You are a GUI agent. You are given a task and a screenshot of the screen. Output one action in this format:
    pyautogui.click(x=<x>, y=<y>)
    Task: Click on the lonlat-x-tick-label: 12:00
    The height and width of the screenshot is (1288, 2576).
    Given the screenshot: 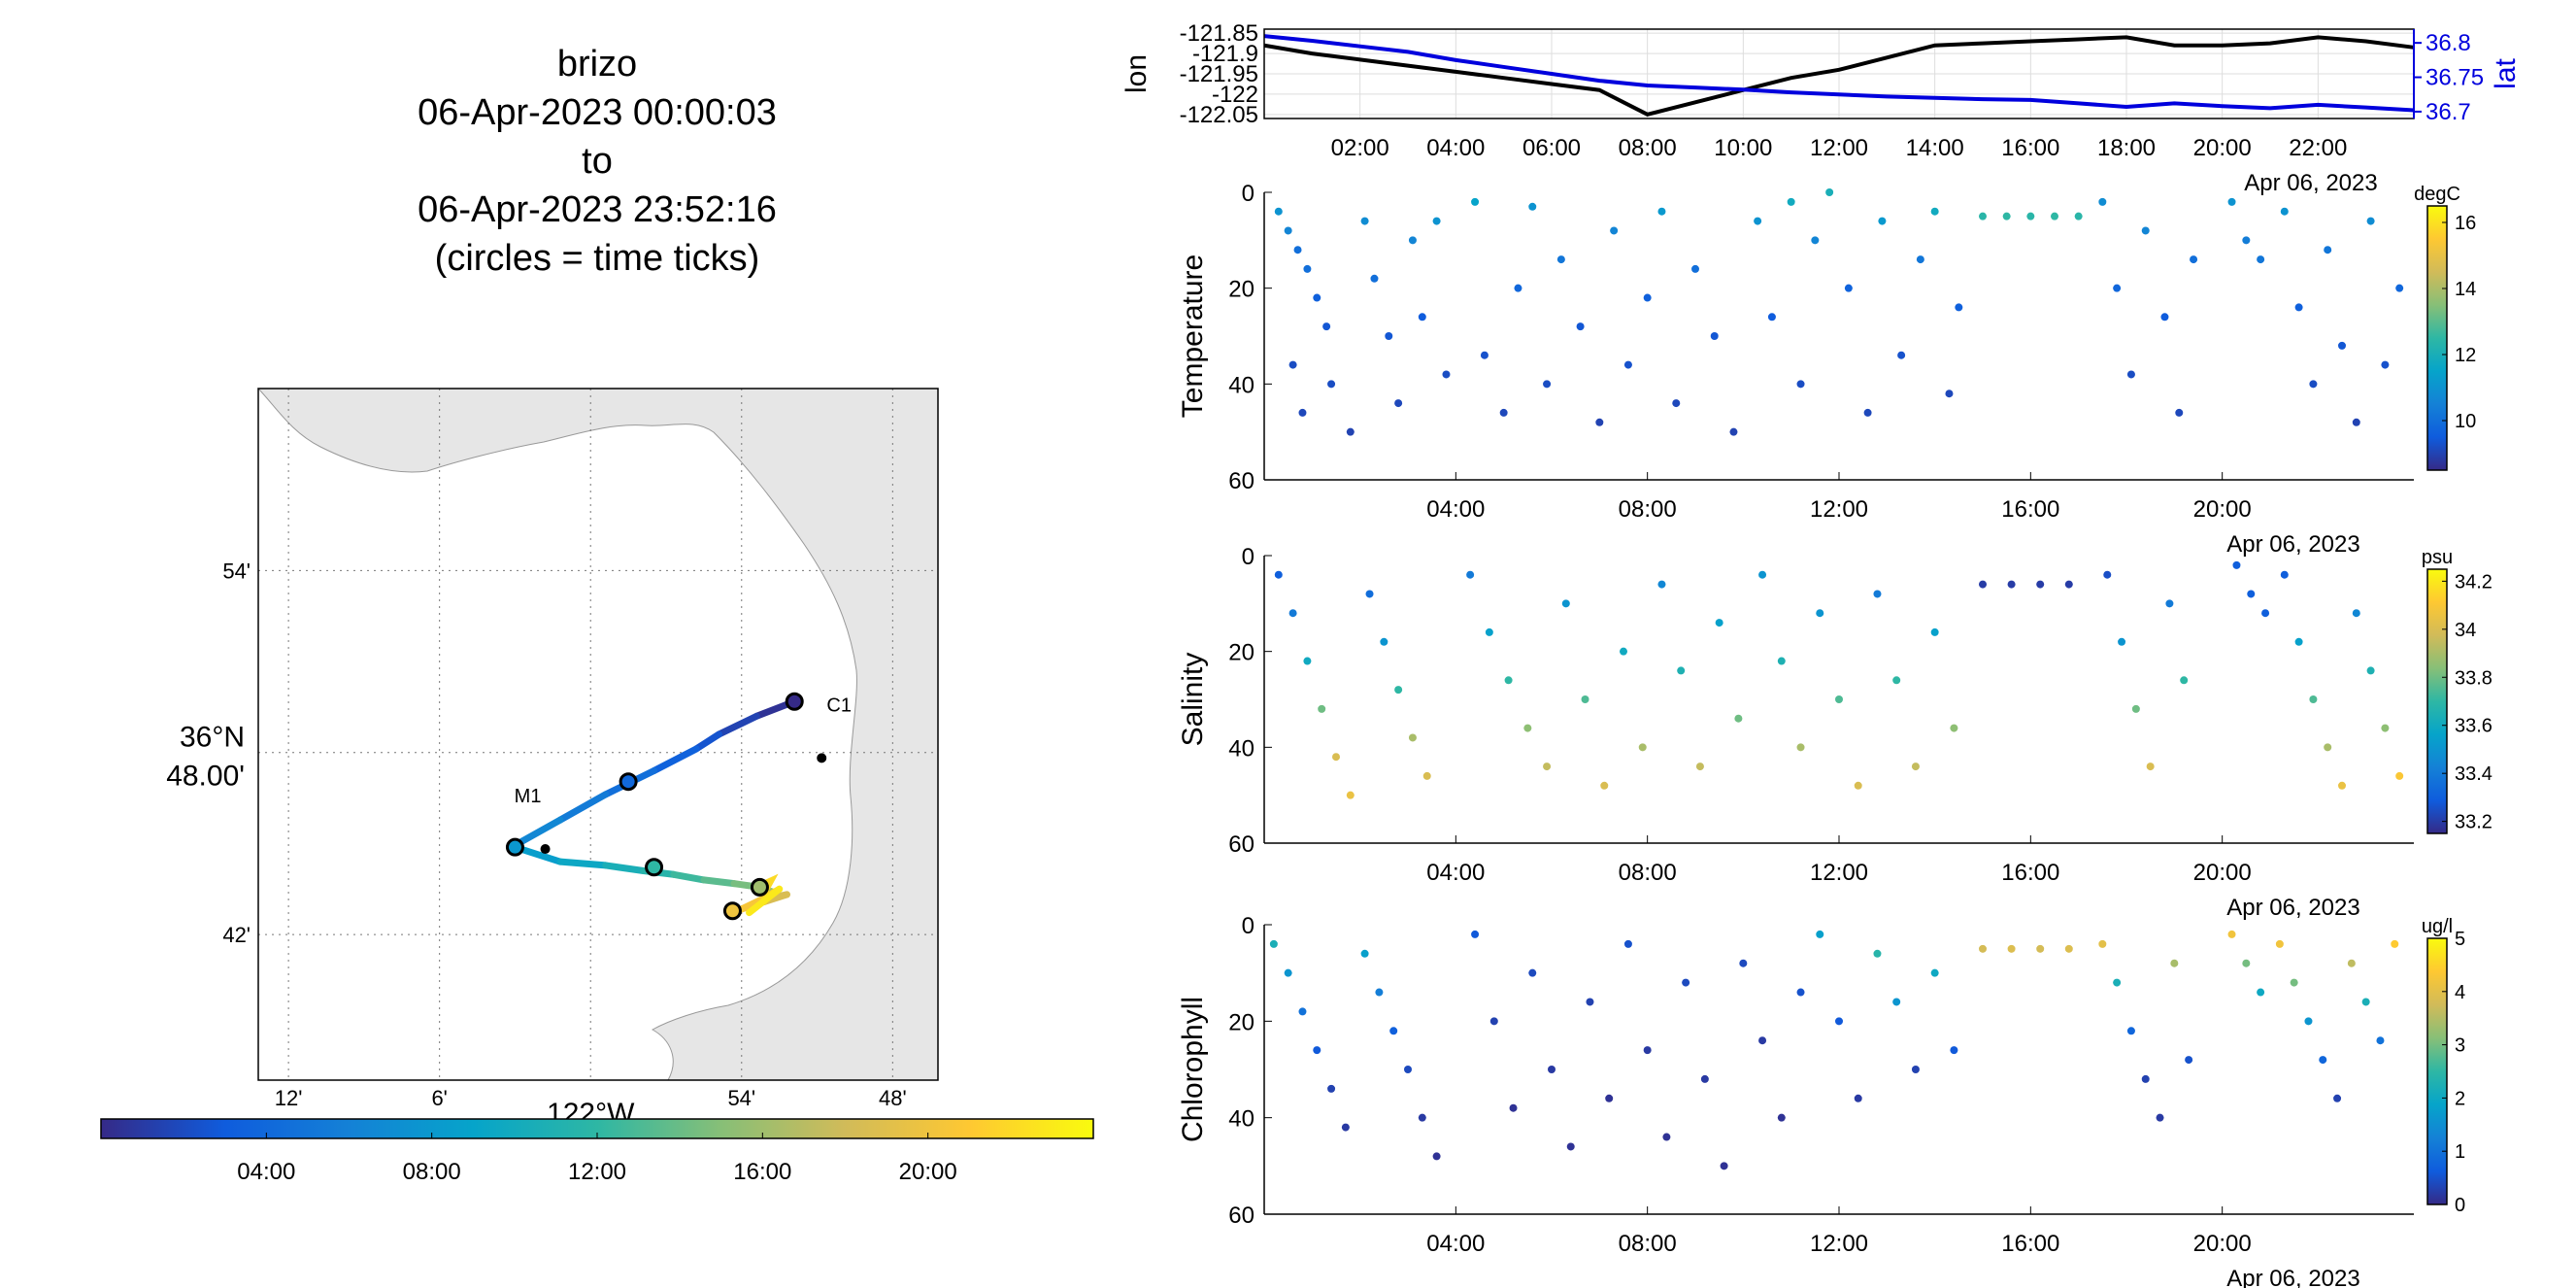 What is the action you would take?
    pyautogui.click(x=1839, y=148)
    